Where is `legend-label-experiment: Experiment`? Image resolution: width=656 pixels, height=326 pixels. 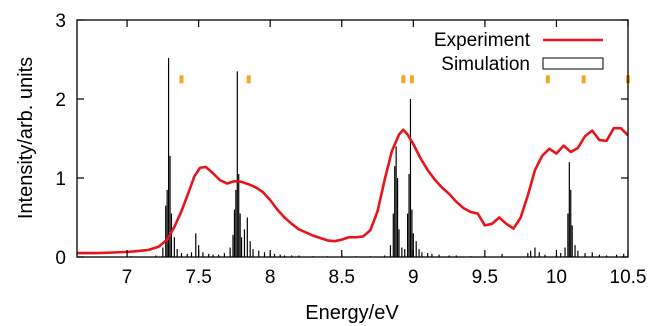
legend-label-experiment: Experiment is located at coordinates (482, 40).